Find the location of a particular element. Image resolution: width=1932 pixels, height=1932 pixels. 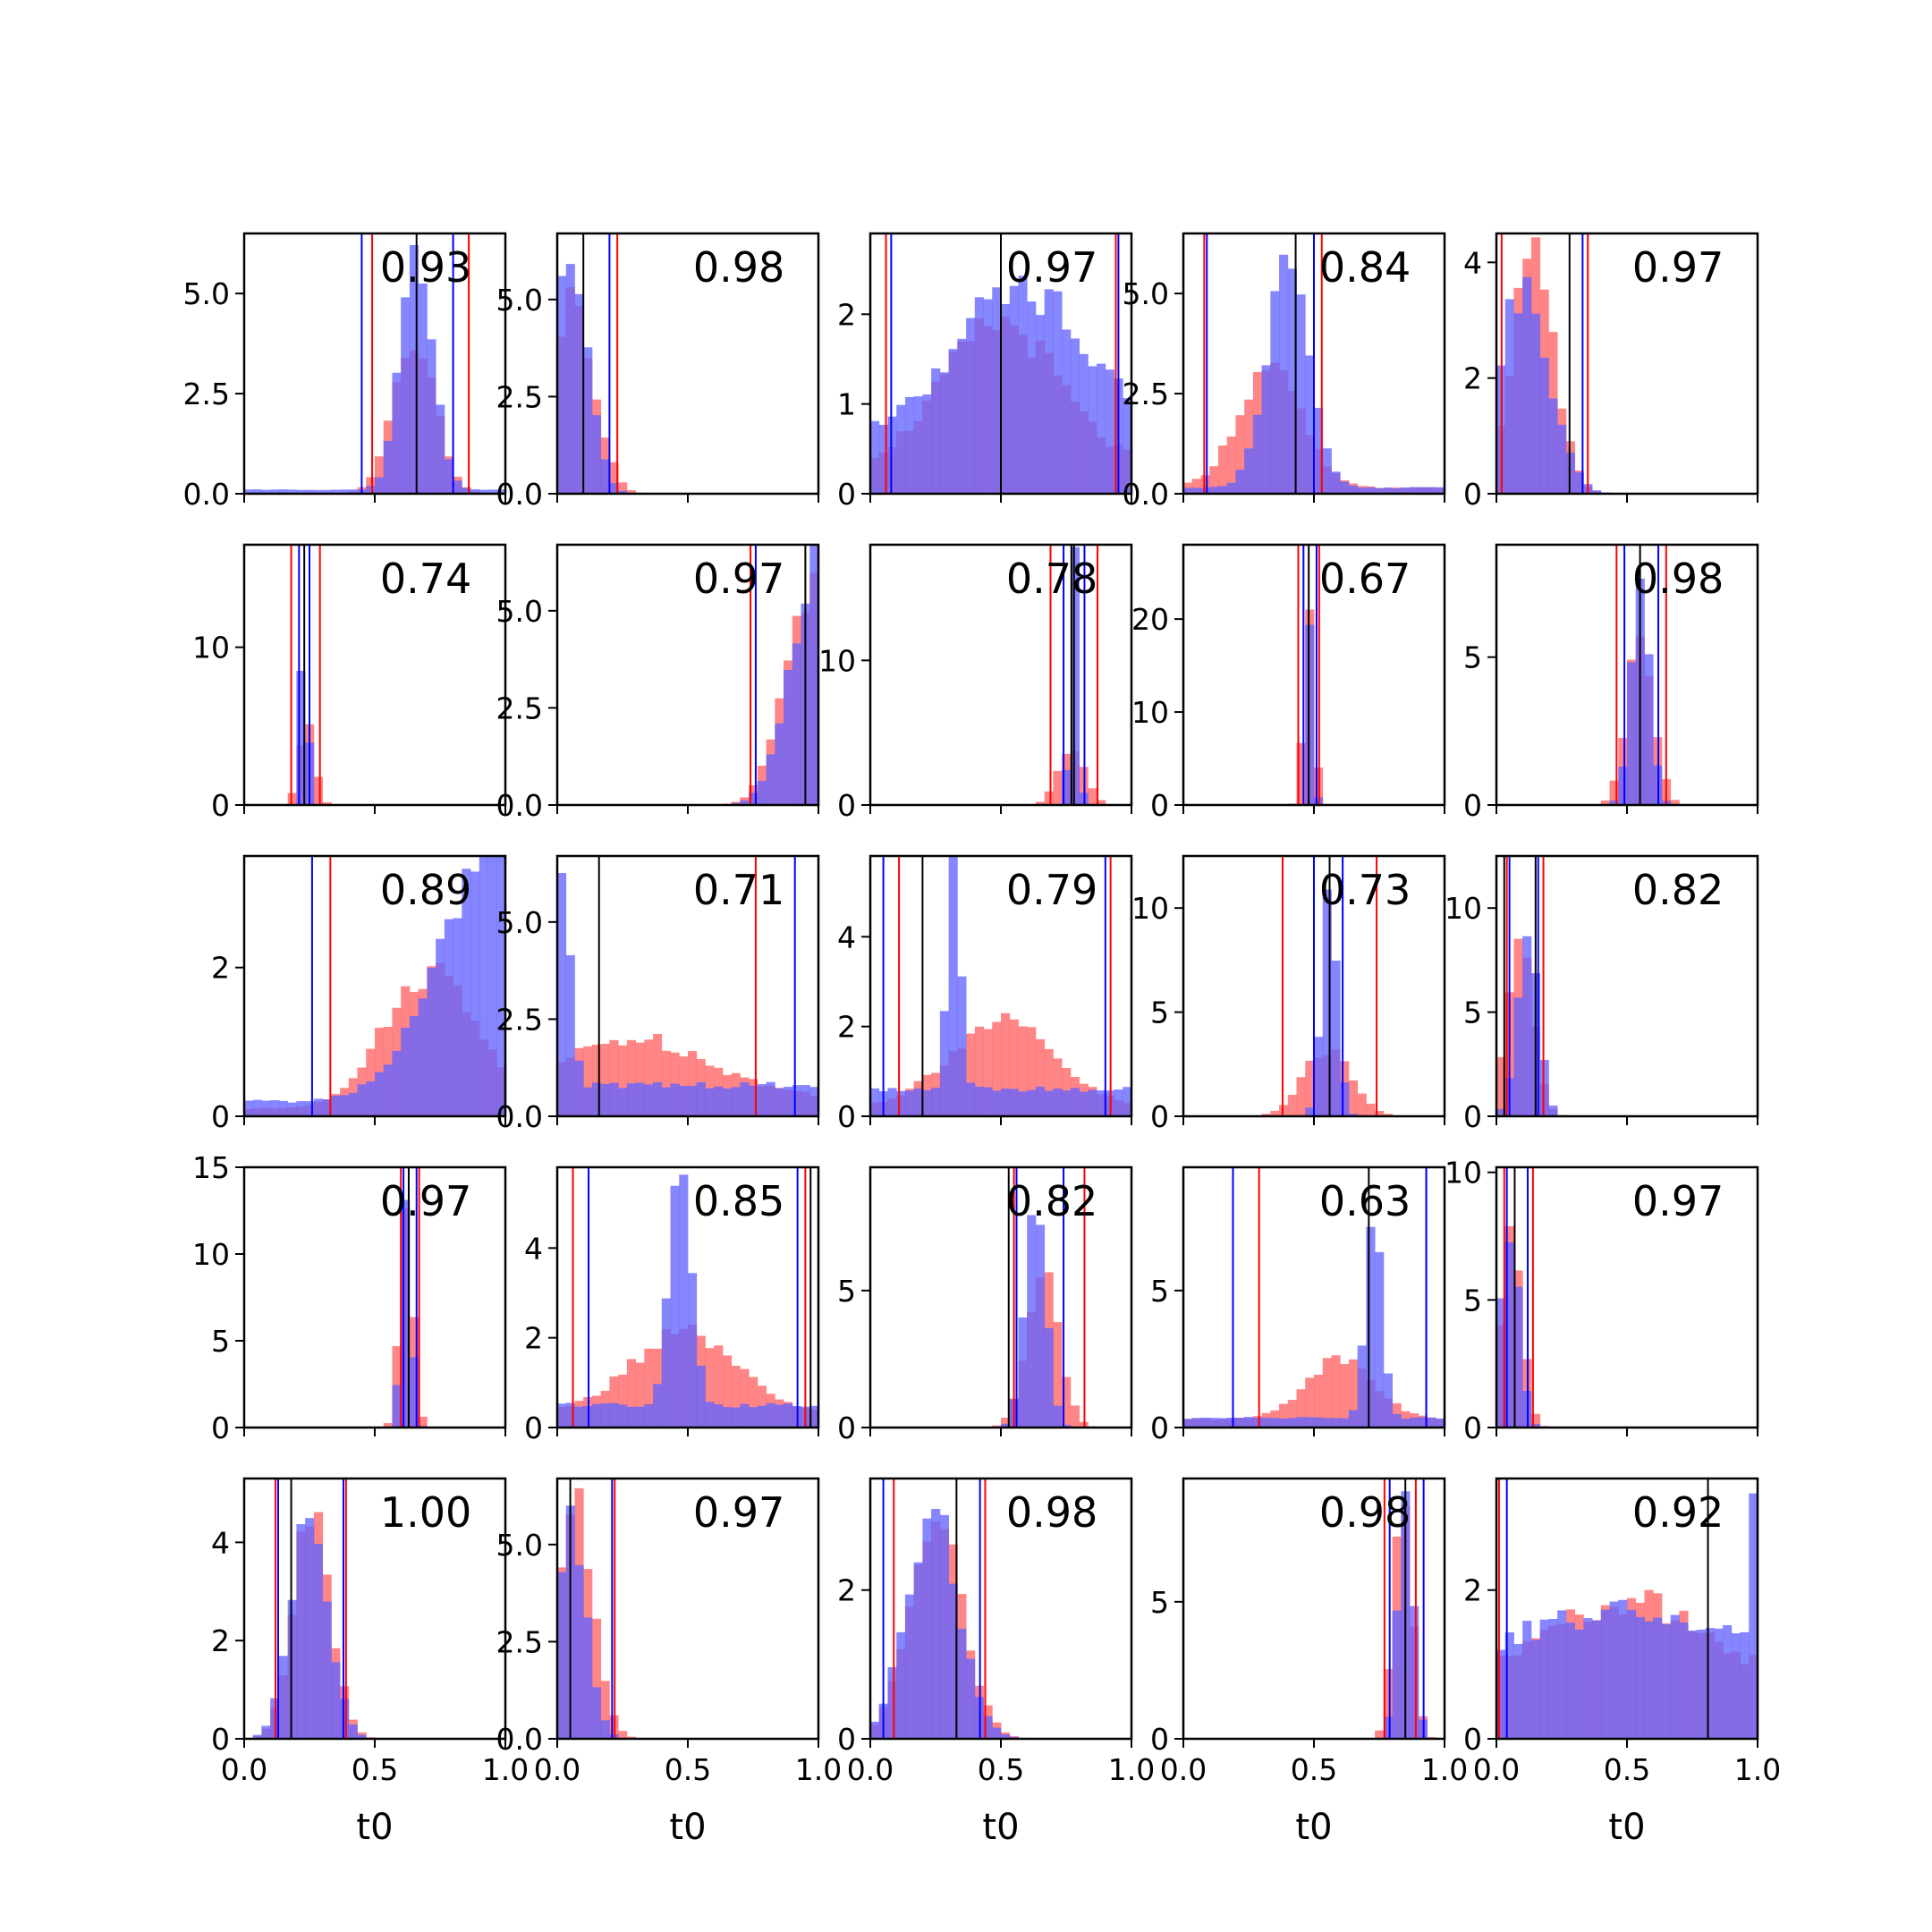

y-tick-label: 0 is located at coordinates (846, 1428).